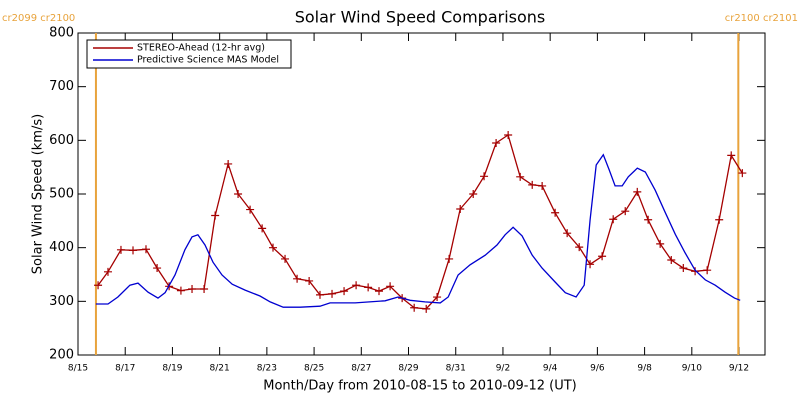 Image resolution: width=800 pixels, height=400 pixels. I want to click on x-tick-label: 8/31, so click(456, 369).